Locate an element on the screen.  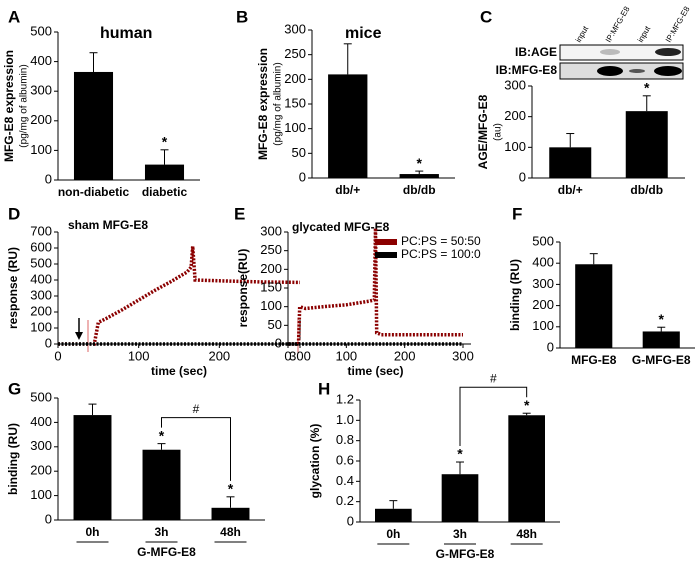
y-tick-label: 600 is located at coordinates (41, 246).